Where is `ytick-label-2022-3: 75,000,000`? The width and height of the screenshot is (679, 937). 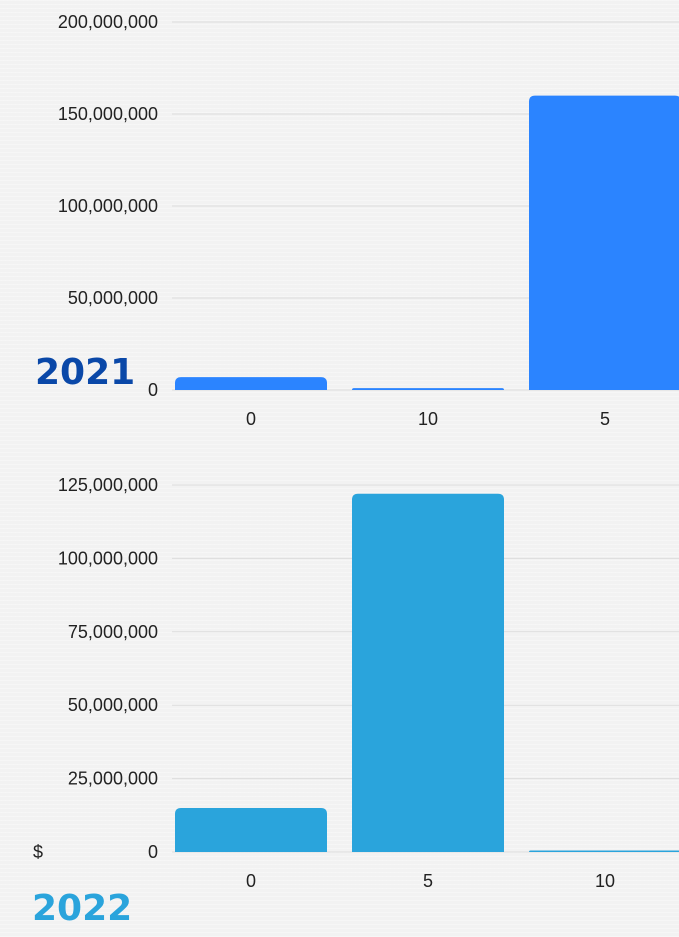
ytick-label-2022-3: 75,000,000 is located at coordinates (113, 632).